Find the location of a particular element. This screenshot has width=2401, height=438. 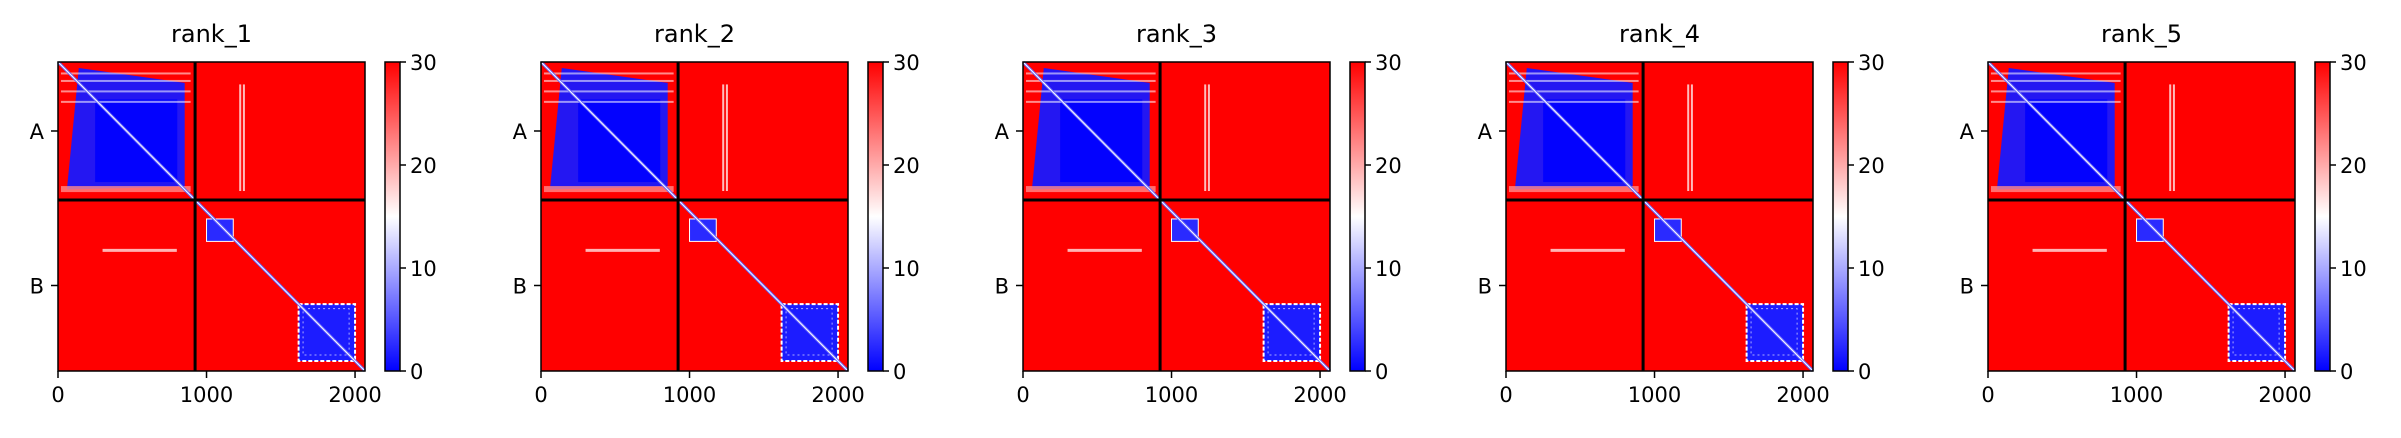

panel-2: rank_2 0 1000 2000 A B 0 10 20 30 is located at coordinates (716, 213).